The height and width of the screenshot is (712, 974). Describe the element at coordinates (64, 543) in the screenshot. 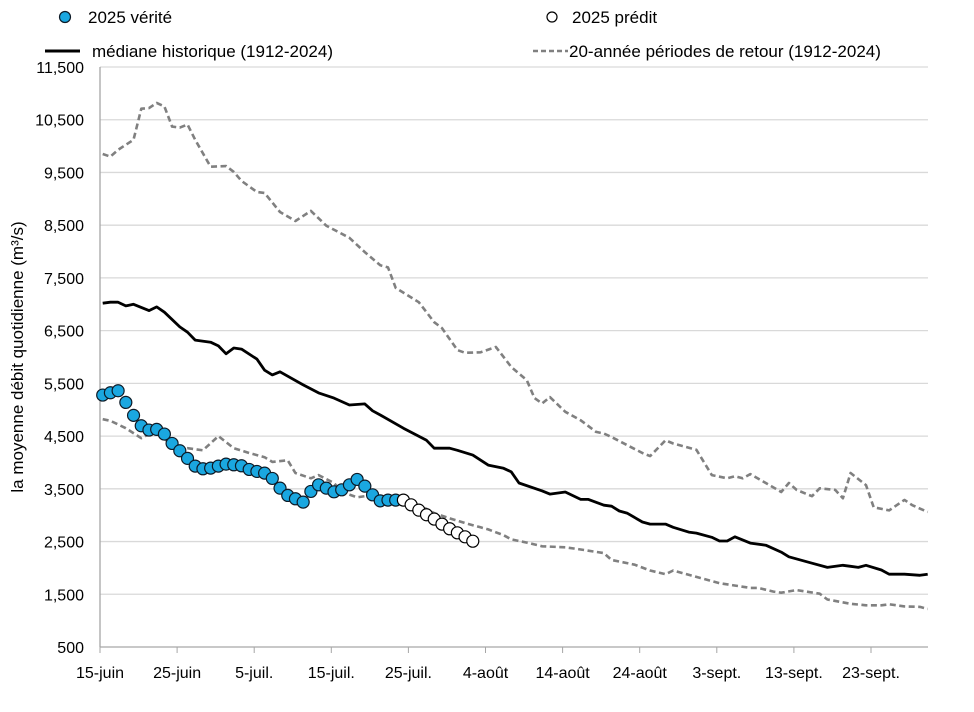

I see `y-tick-label: 2,500` at that location.